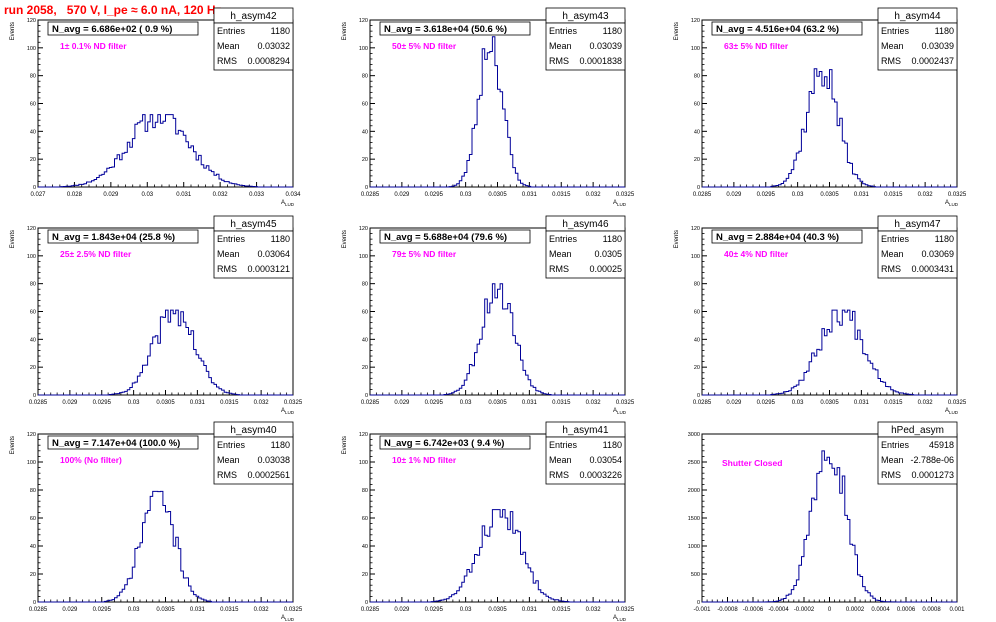 The height and width of the screenshot is (622, 996). What do you see at coordinates (917, 430) in the screenshot?
I see `stats-title: hPed_asym` at bounding box center [917, 430].